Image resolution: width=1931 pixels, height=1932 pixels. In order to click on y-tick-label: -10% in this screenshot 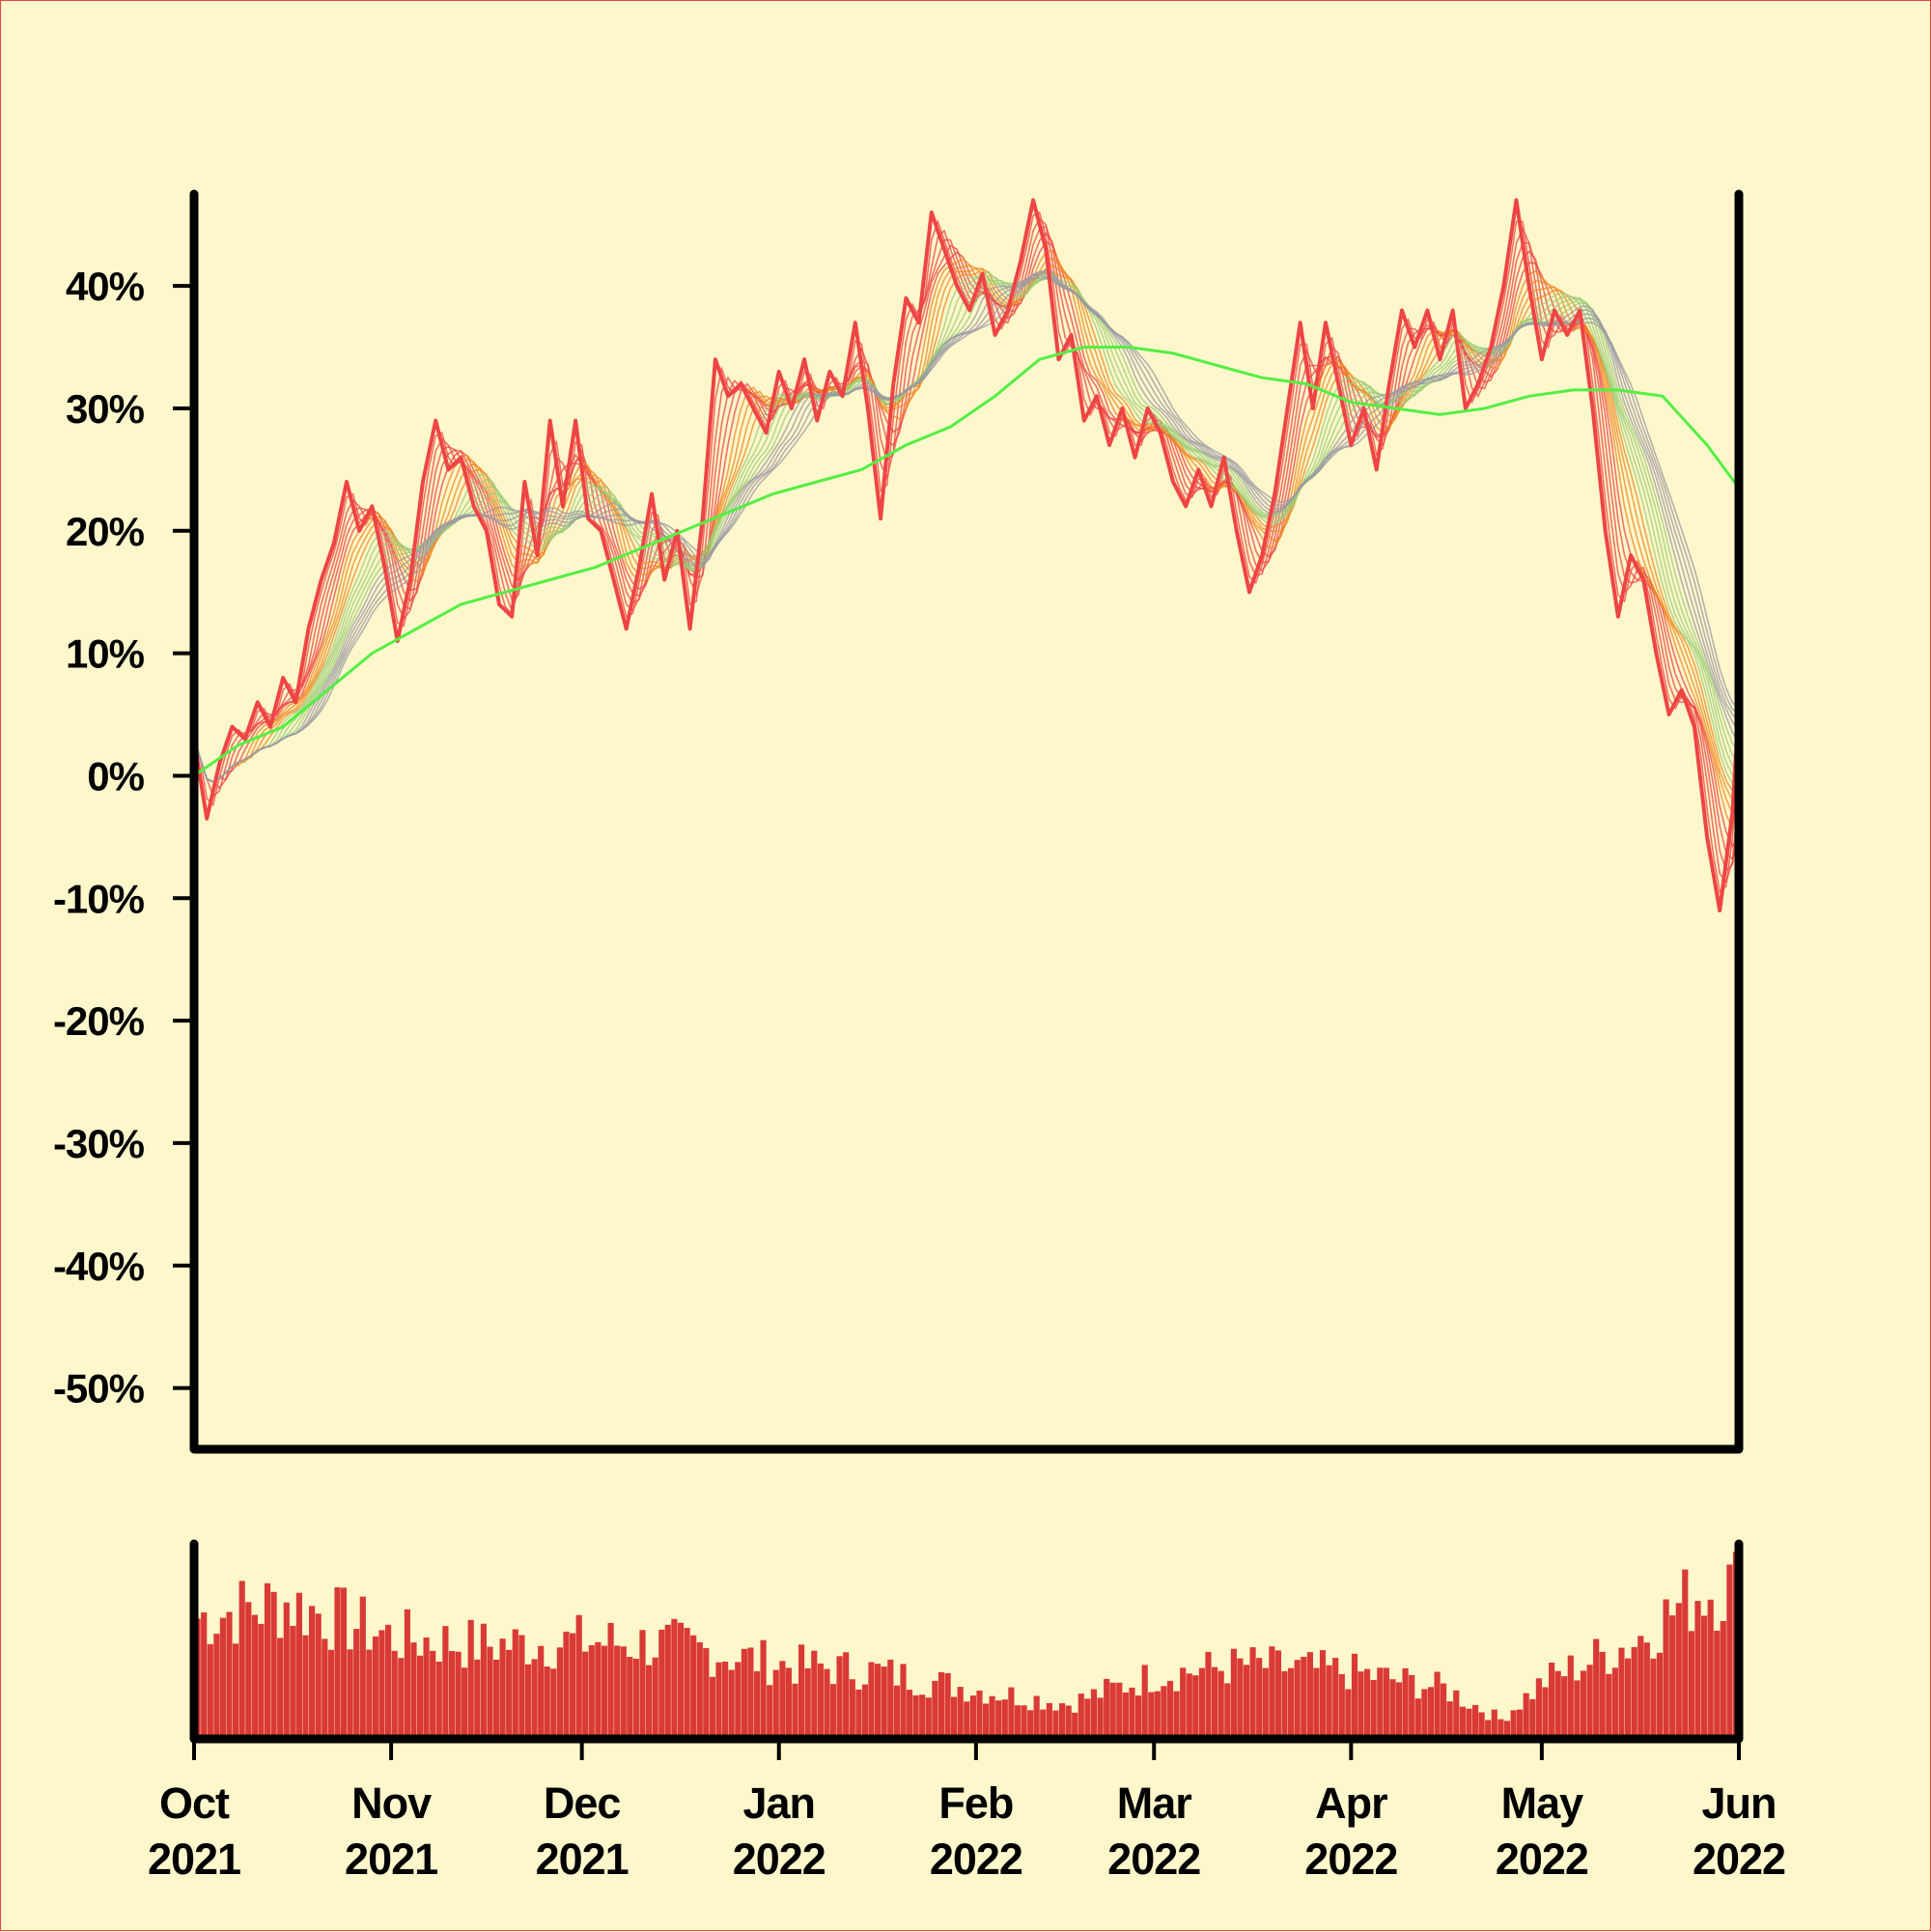, I will do `click(99, 899)`.